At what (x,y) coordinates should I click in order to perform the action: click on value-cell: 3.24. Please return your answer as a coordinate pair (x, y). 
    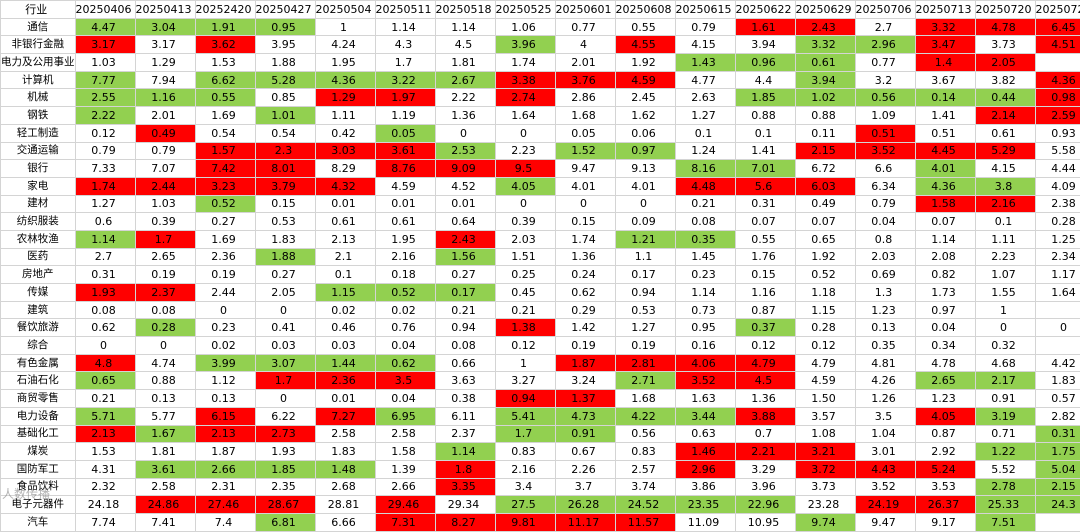
    Looking at the image, I should click on (585, 381).